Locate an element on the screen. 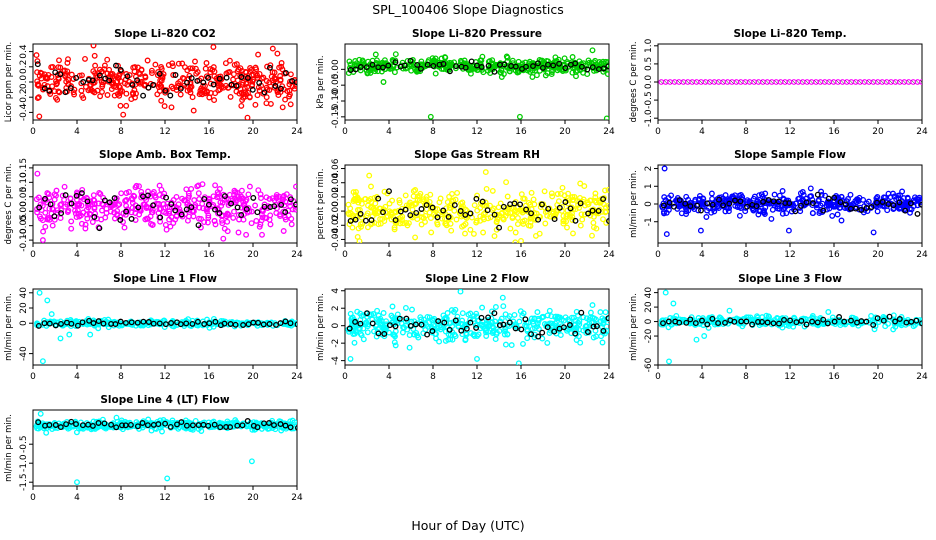 The width and height of the screenshot is (936, 540). x-tick-label: 20 is located at coordinates (253, 255).